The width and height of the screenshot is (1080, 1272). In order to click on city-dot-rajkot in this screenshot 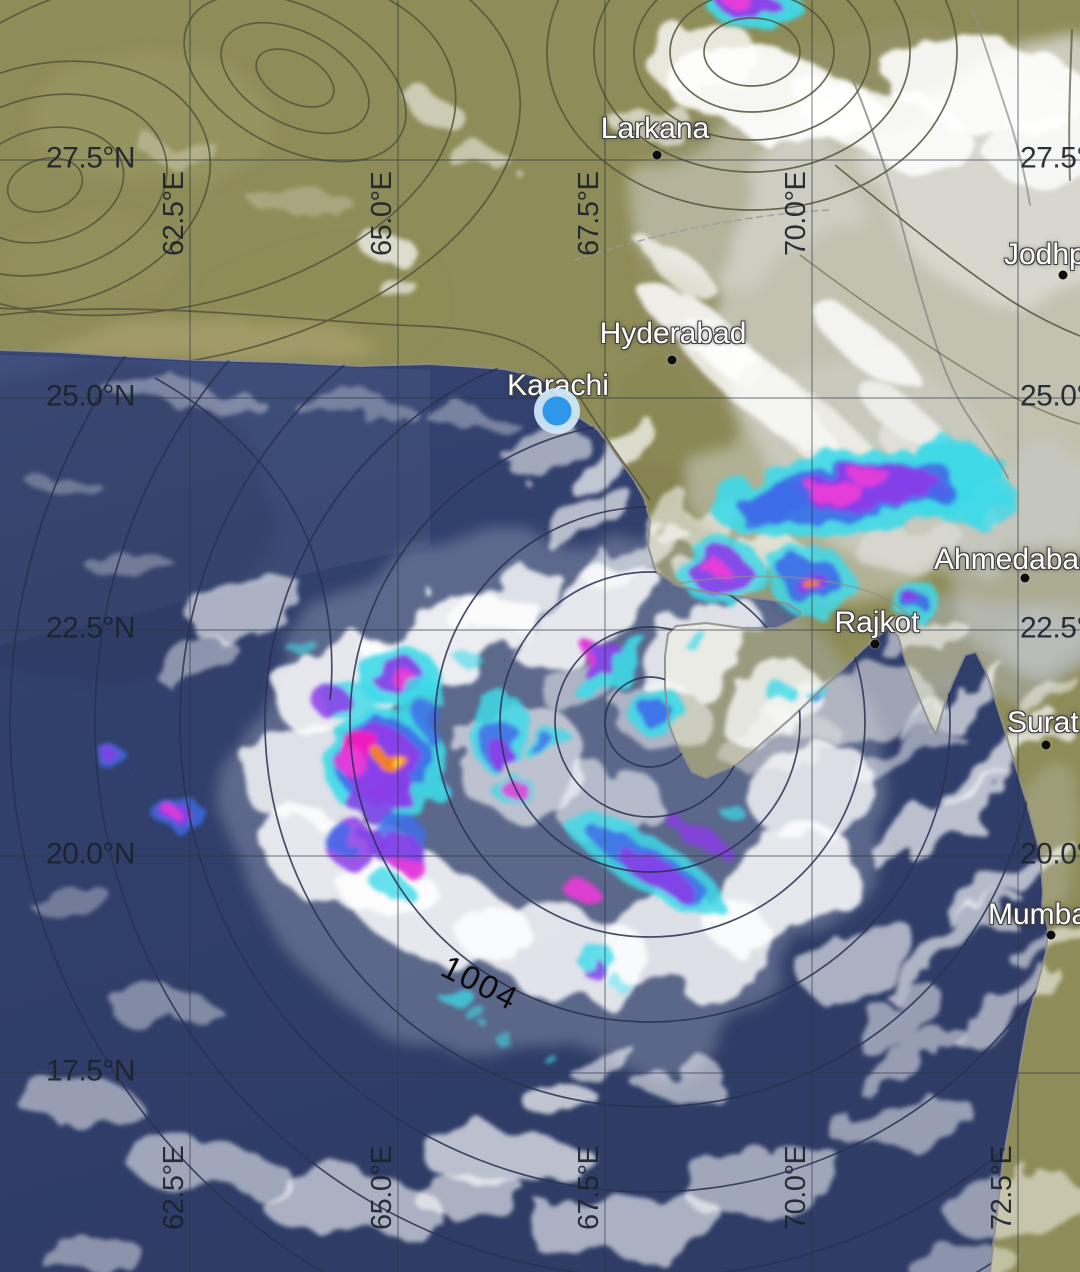, I will do `click(875, 644)`.